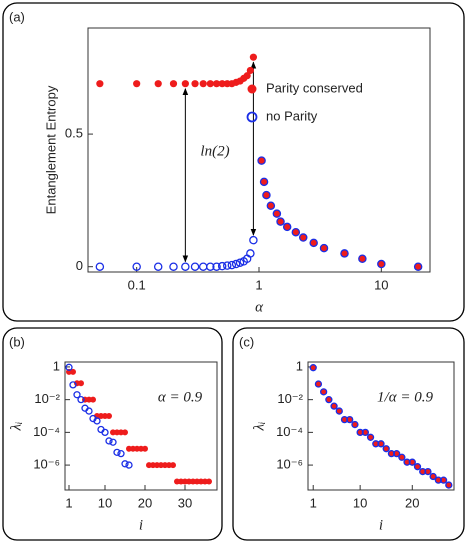 The height and width of the screenshot is (549, 467). Describe the element at coordinates (290, 398) in the screenshot. I see `y-tick-label: 10⁻²` at that location.